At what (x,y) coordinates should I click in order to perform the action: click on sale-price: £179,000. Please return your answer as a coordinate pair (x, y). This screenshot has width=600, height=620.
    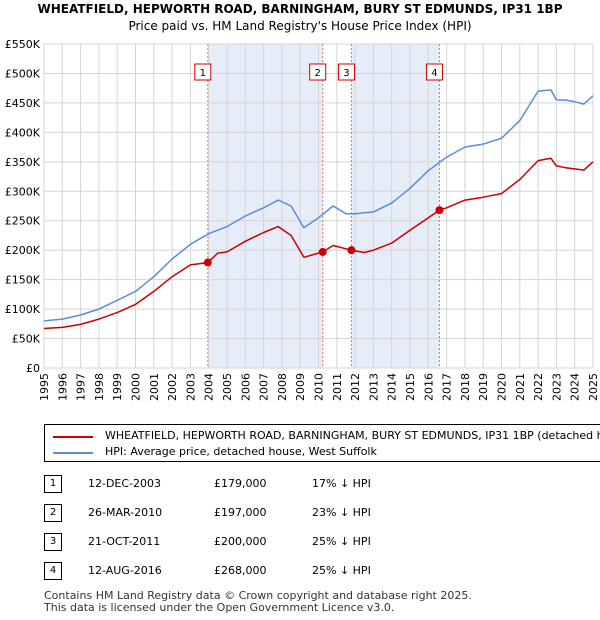
    Looking at the image, I should click on (240, 483).